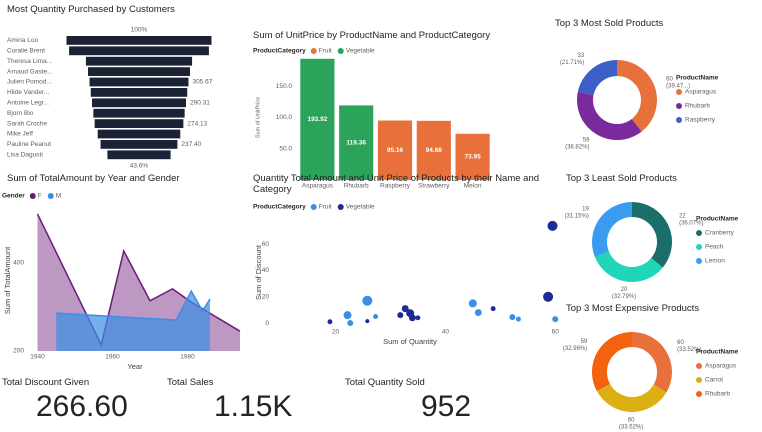 This screenshot has width=762, height=432. What do you see at coordinates (691, 224) in the screenshot?
I see `percent-label: (36.07%)` at bounding box center [691, 224].